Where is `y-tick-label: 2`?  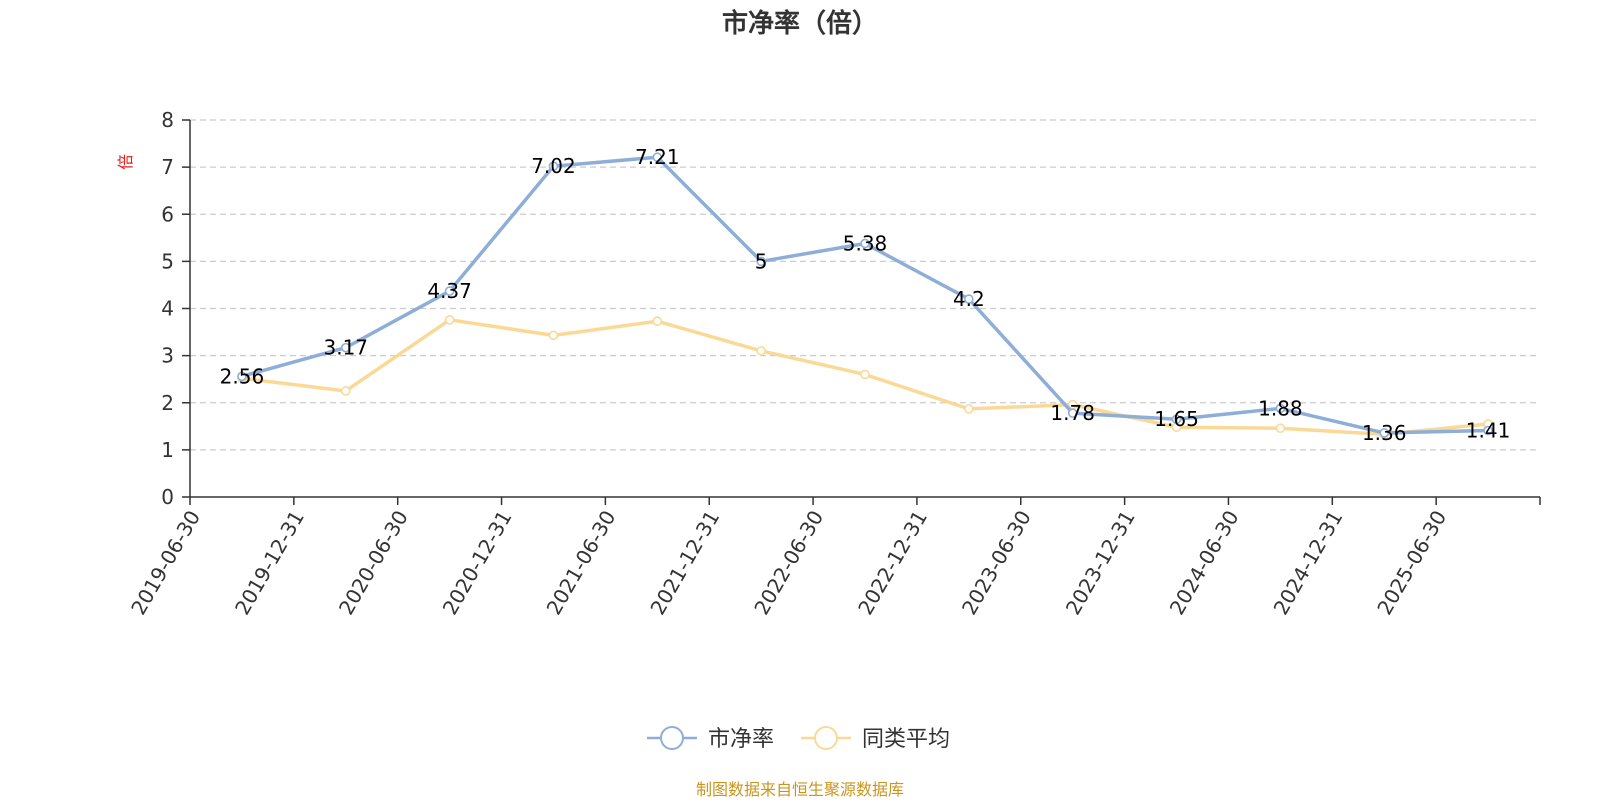
y-tick-label: 2 is located at coordinates (167, 403).